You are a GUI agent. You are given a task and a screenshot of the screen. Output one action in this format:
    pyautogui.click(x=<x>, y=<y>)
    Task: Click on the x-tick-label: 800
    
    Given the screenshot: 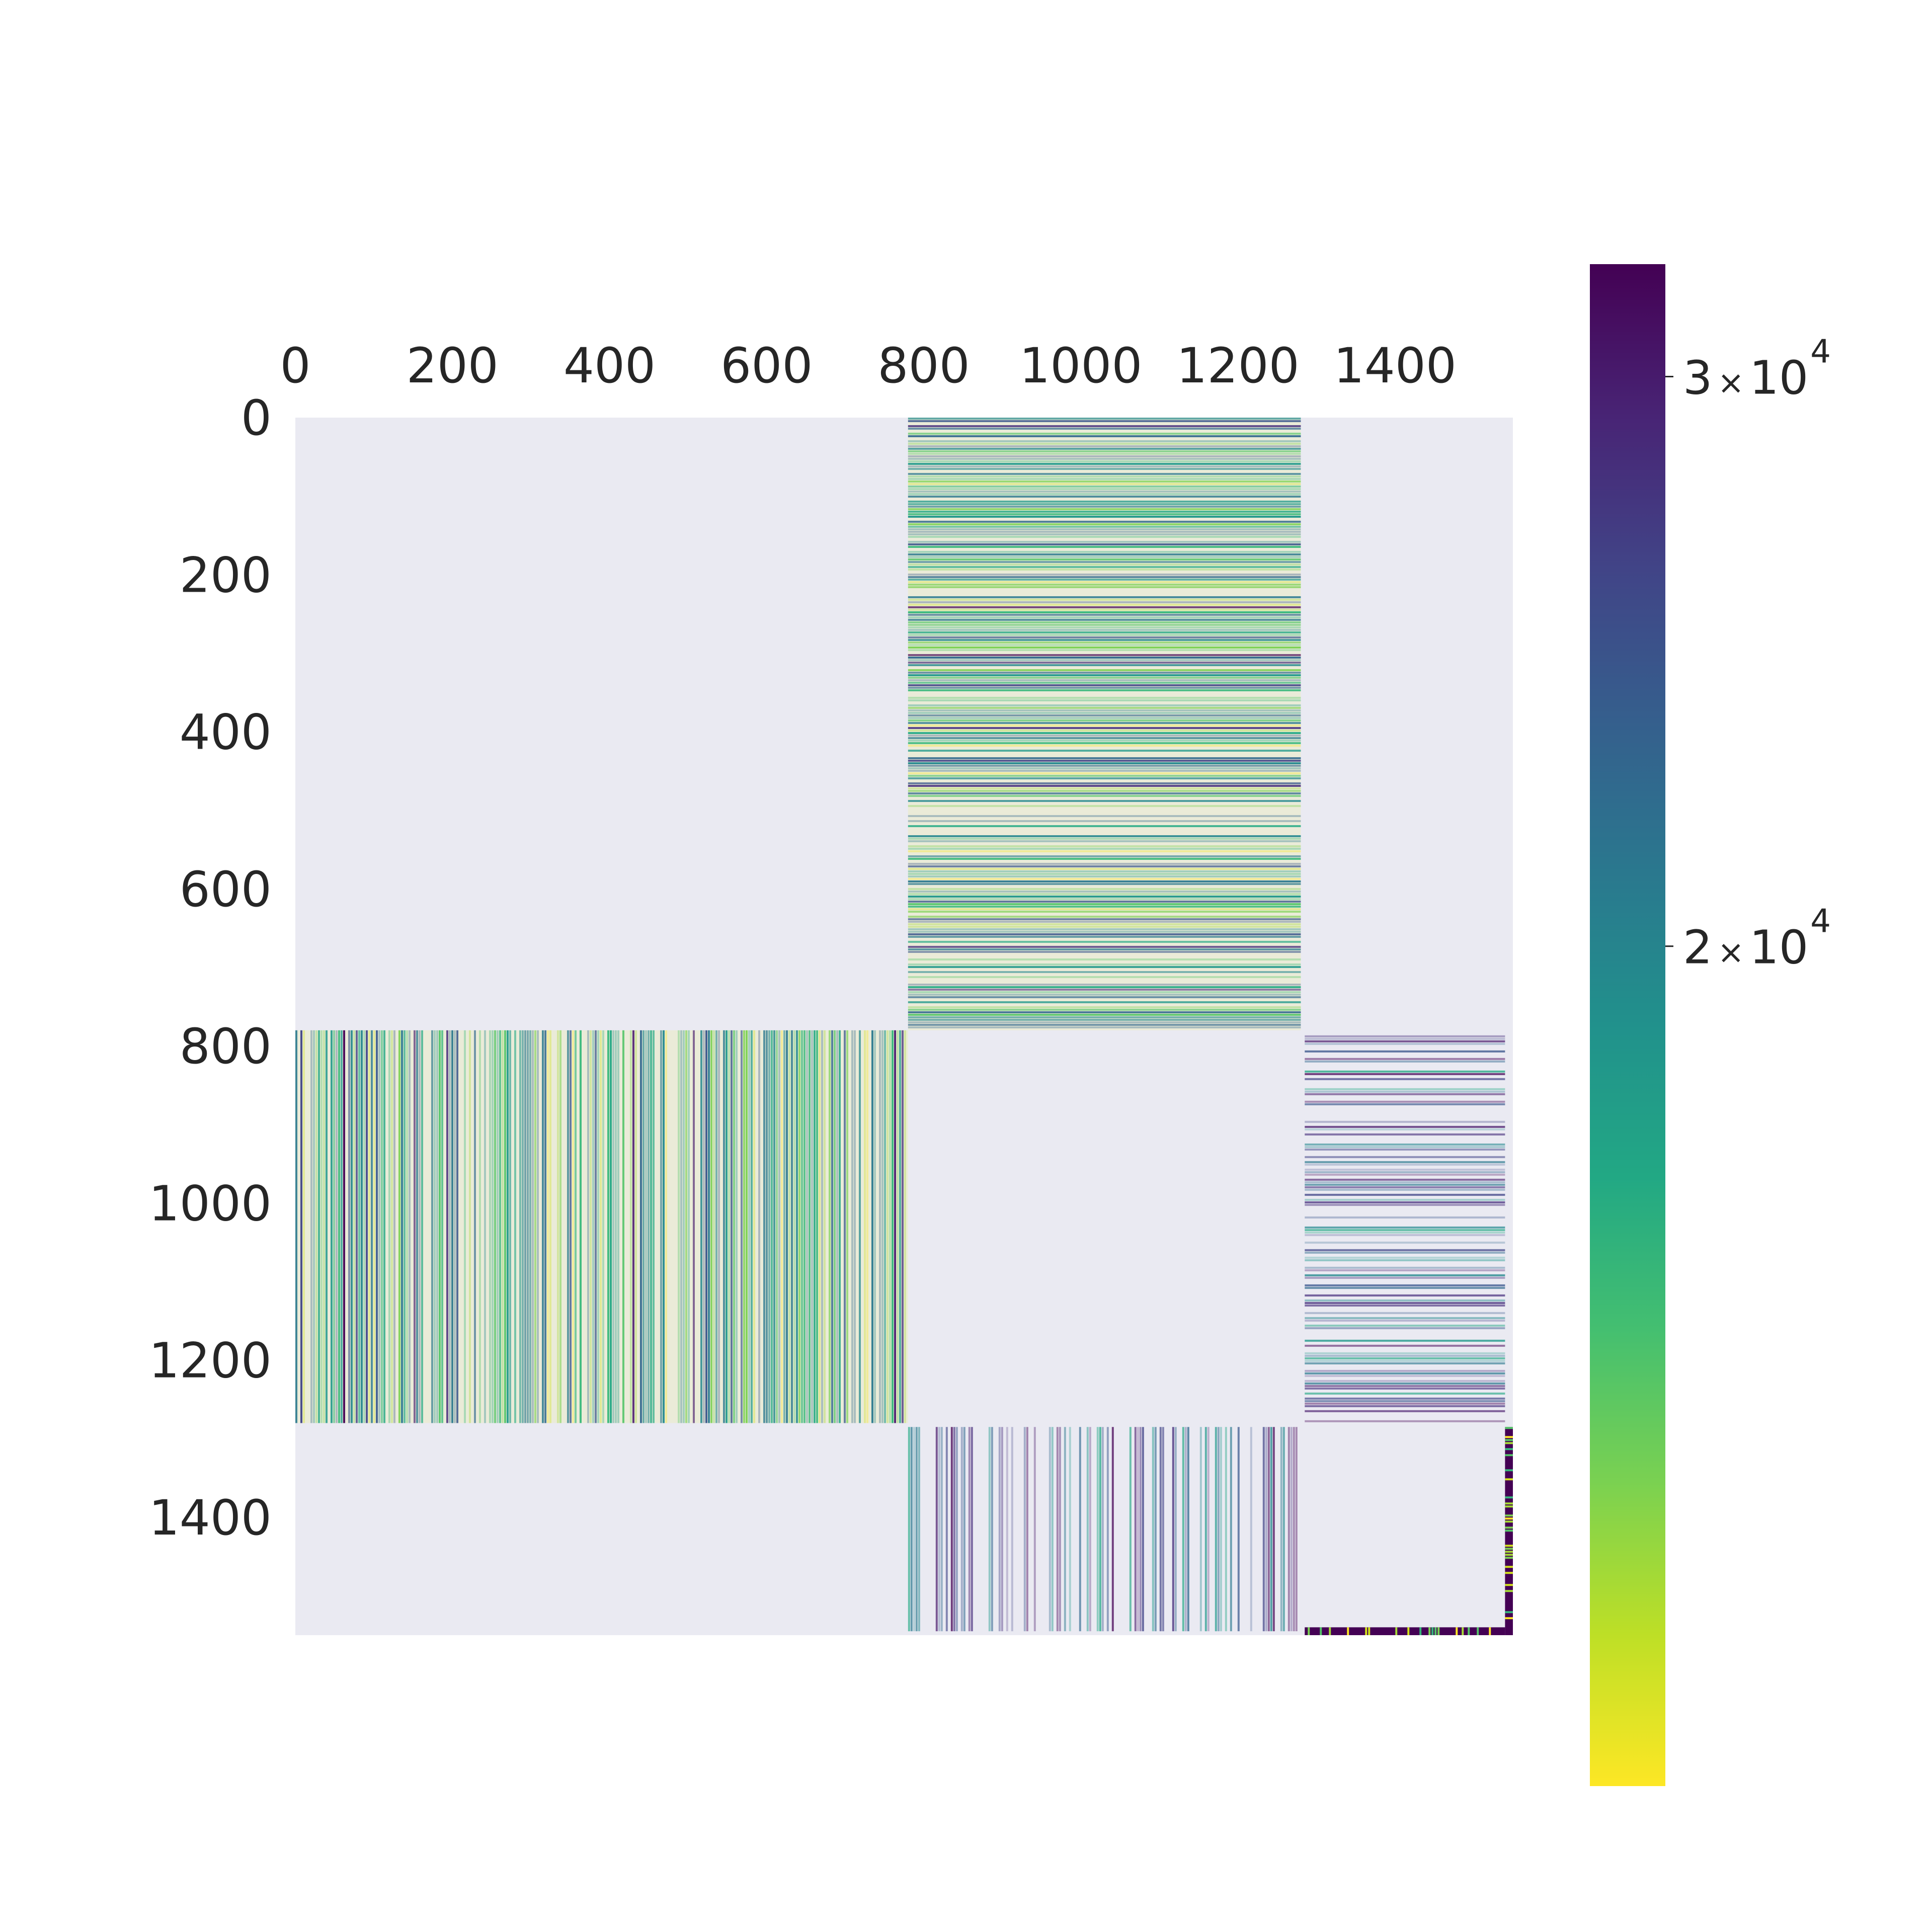 What is the action you would take?
    pyautogui.click(x=923, y=366)
    